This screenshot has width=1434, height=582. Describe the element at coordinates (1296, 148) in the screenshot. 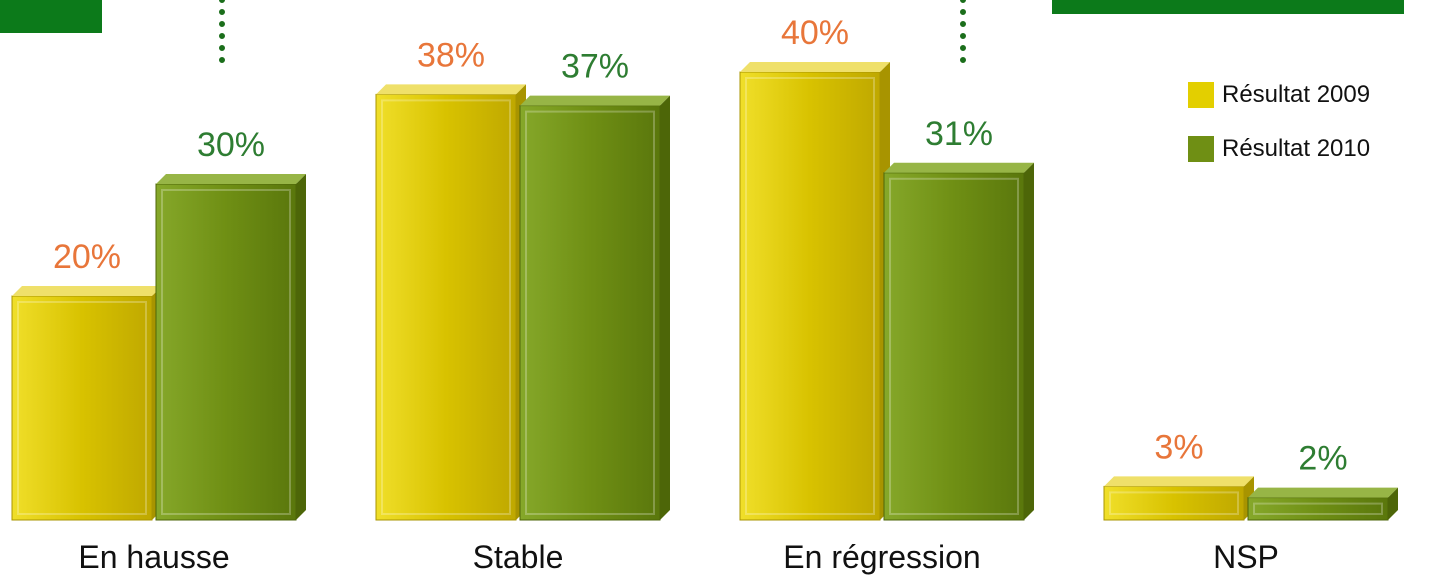

I see `legend-label-2010: Résultat 2010` at that location.